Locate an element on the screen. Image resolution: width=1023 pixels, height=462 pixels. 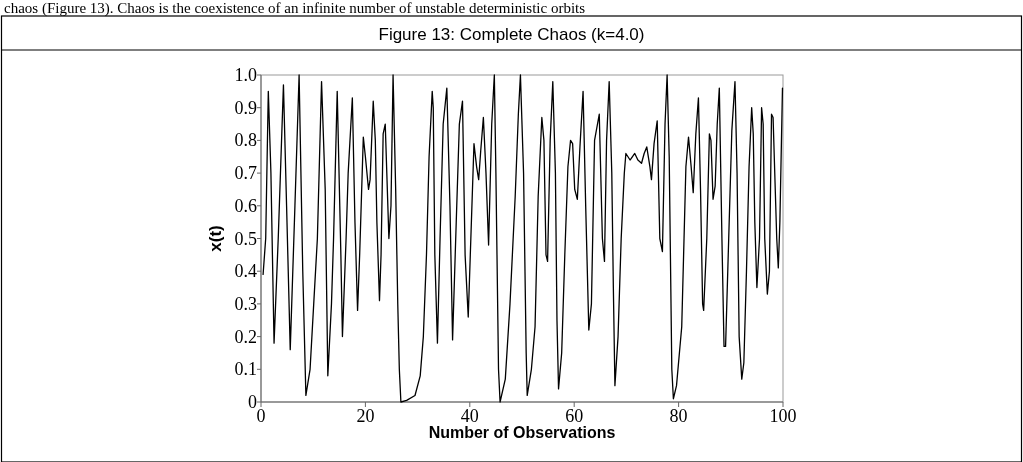
chart-title: Figure 13: Complete Chaos (k=4.0) is located at coordinates (511, 34).